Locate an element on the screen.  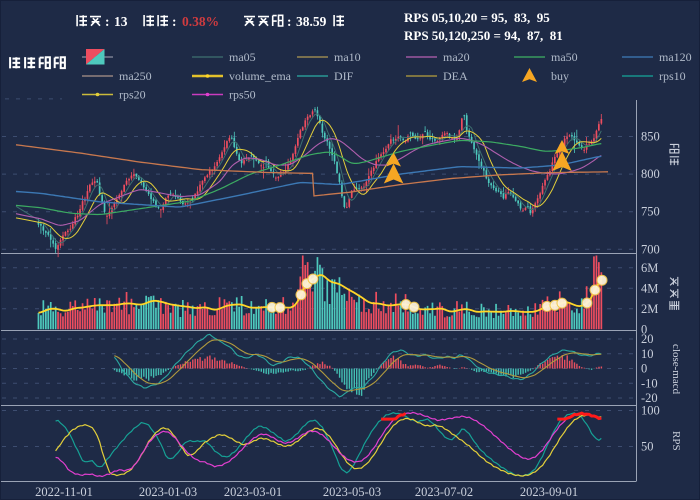
svg-text: -10 is located at coordinates (649, 383).